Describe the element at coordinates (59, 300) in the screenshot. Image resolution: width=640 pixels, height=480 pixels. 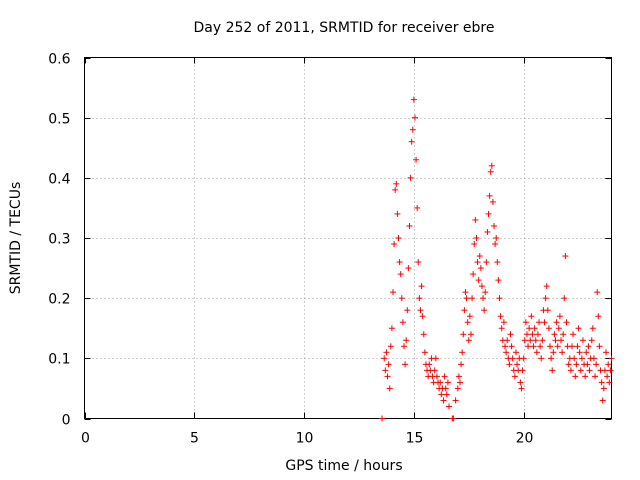
I see `y-tick-label: 0.2` at that location.